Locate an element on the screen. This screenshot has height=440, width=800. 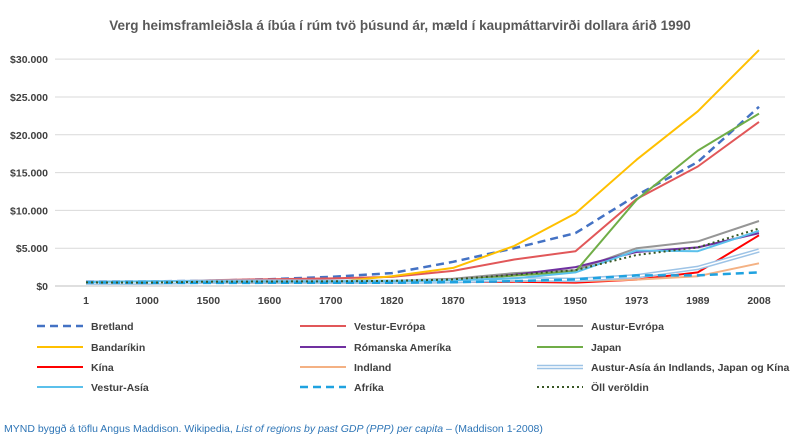
legend-item-kina: Kína is located at coordinates (75, 368).